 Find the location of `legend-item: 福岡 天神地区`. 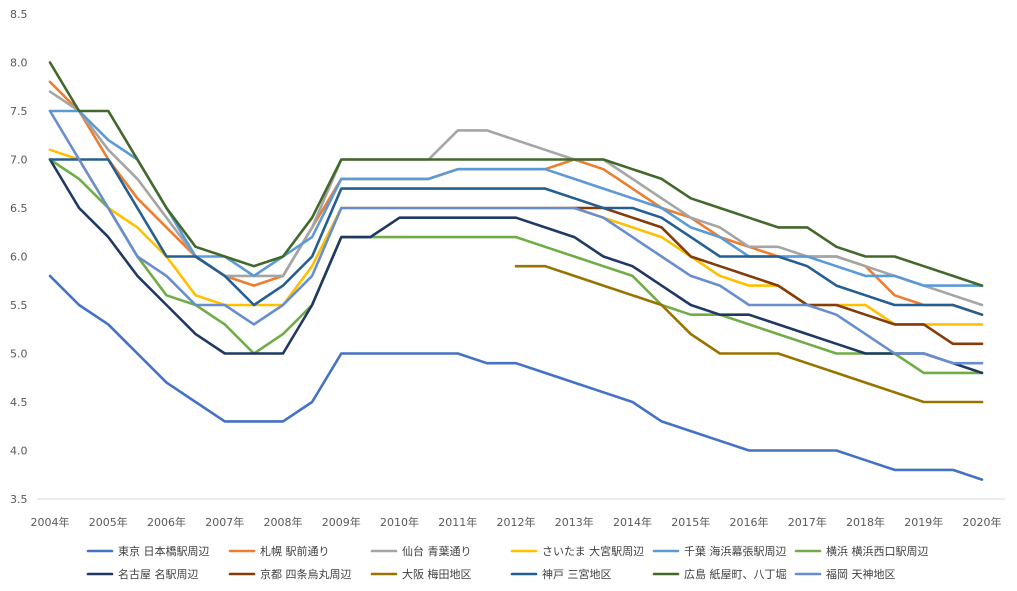

legend-item: 福岡 天神地区 is located at coordinates (845, 574).